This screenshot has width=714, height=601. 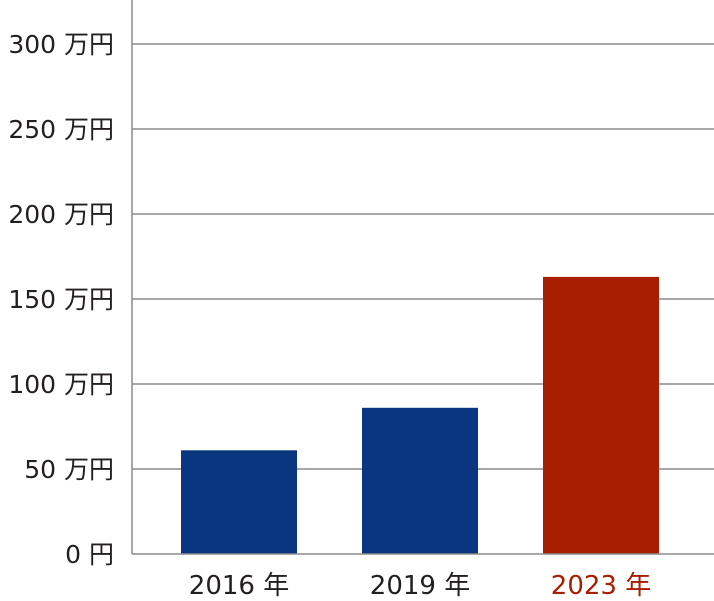 I want to click on y-tick-label: 300 万円, so click(x=61, y=44).